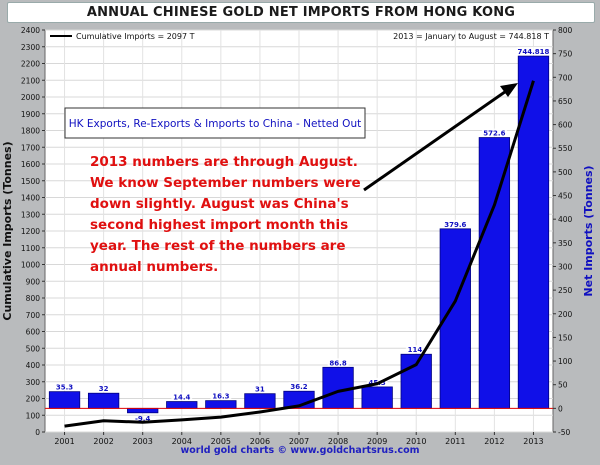 The height and width of the screenshot is (465, 600). Describe the element at coordinates (33, 348) in the screenshot. I see `left-tick-label: 500` at that location.